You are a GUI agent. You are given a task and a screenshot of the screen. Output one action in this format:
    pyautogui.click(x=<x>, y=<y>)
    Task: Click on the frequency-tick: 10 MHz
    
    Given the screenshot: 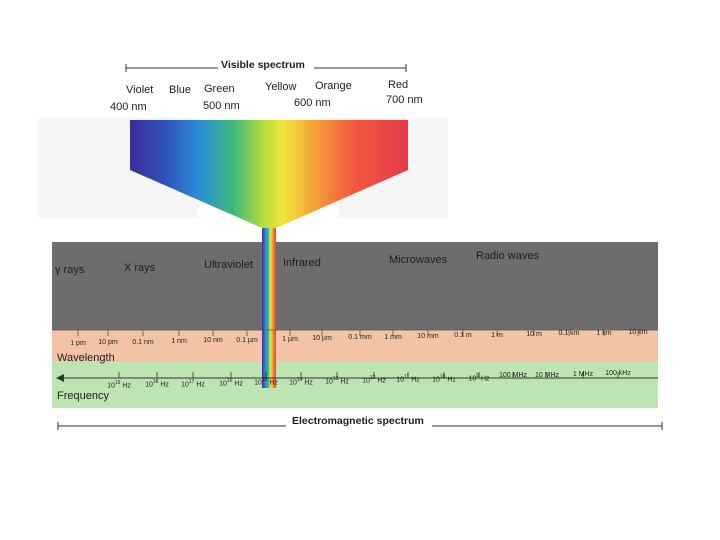 What is the action you would take?
    pyautogui.click(x=547, y=375)
    